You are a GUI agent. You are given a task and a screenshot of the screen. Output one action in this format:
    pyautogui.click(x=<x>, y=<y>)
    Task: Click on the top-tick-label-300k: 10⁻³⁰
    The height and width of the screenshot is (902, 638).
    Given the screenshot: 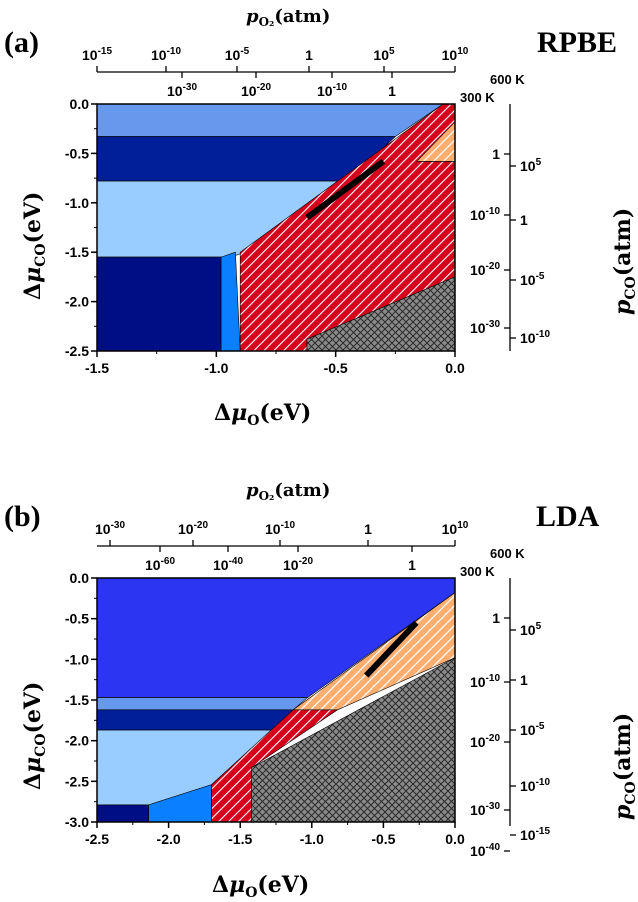 What is the action you would take?
    pyautogui.click(x=182, y=90)
    